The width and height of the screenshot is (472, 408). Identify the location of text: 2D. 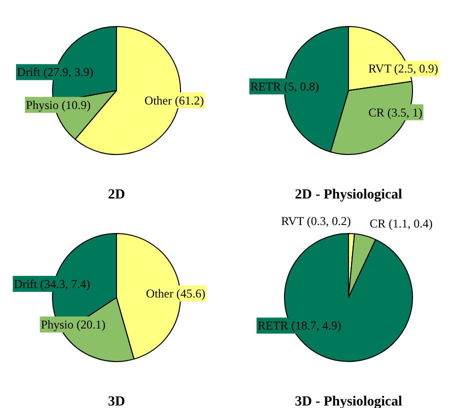
(117, 195).